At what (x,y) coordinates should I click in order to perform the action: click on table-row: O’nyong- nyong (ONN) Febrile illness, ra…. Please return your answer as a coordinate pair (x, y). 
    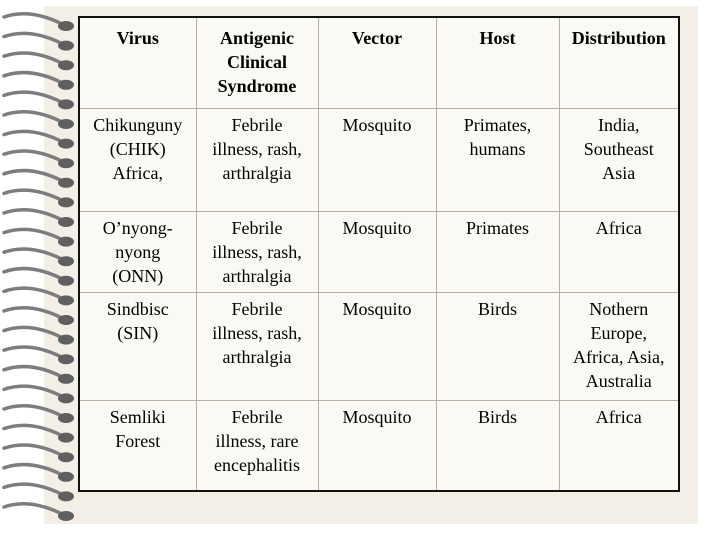
    Looking at the image, I should click on (379, 252).